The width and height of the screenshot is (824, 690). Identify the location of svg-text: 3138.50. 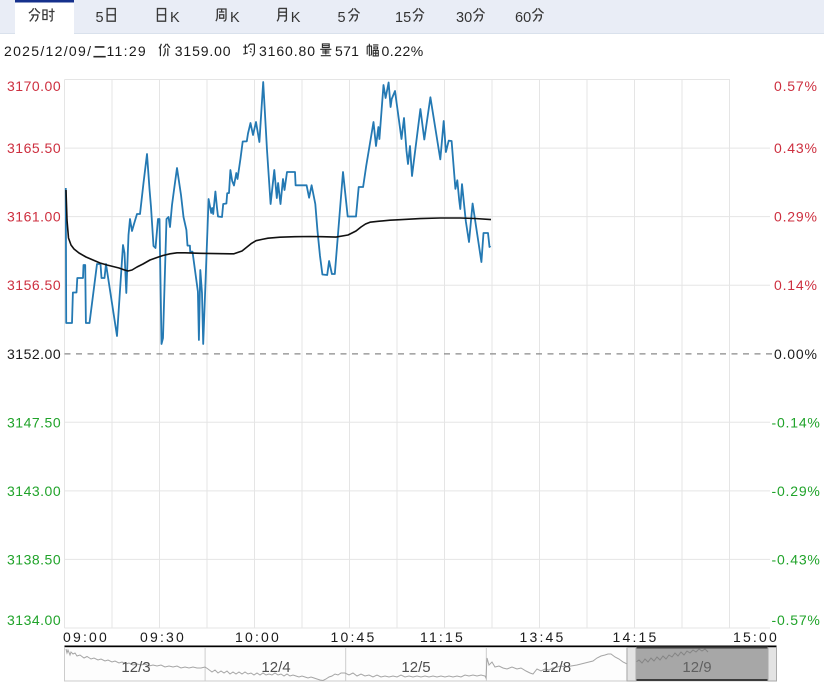
(34, 559).